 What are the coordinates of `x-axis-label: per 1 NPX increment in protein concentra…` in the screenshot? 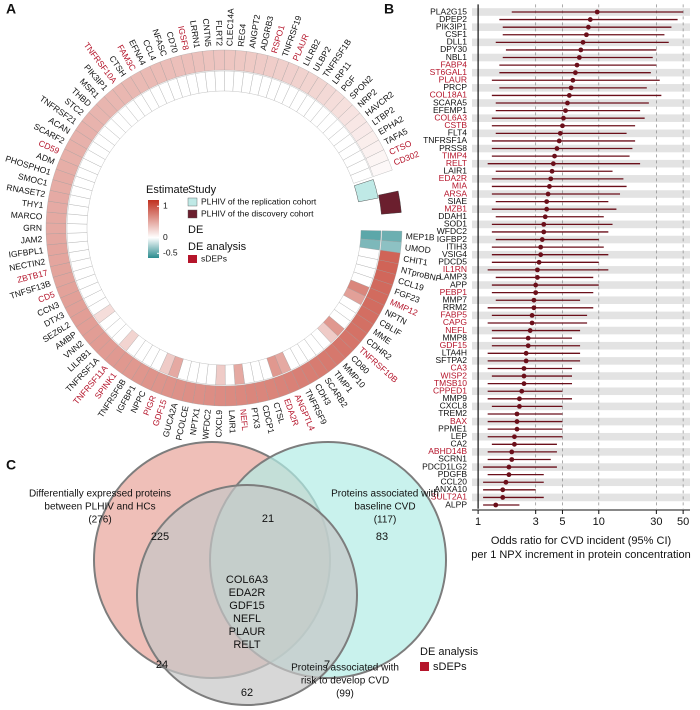 It's located at (581, 555).